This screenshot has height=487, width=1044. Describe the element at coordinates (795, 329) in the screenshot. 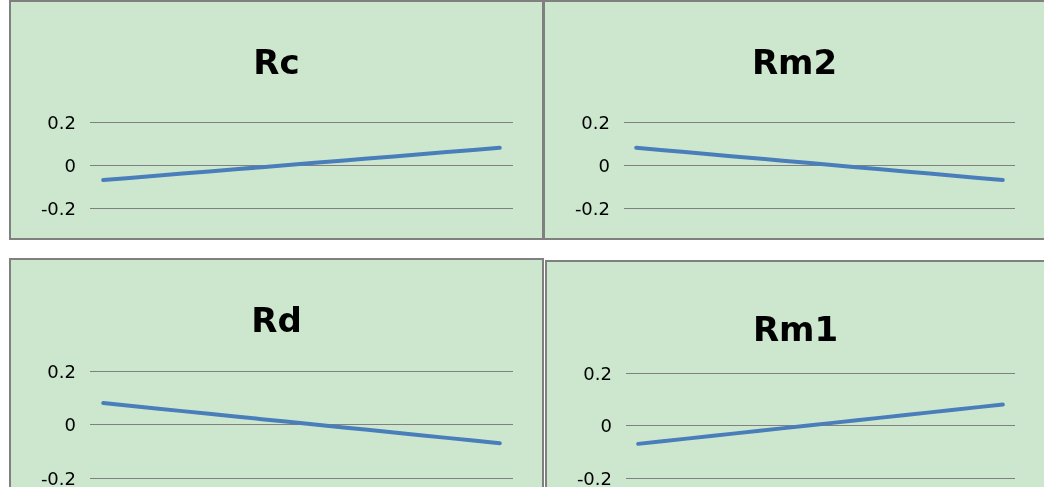

I see `chart-title: Rm1` at that location.